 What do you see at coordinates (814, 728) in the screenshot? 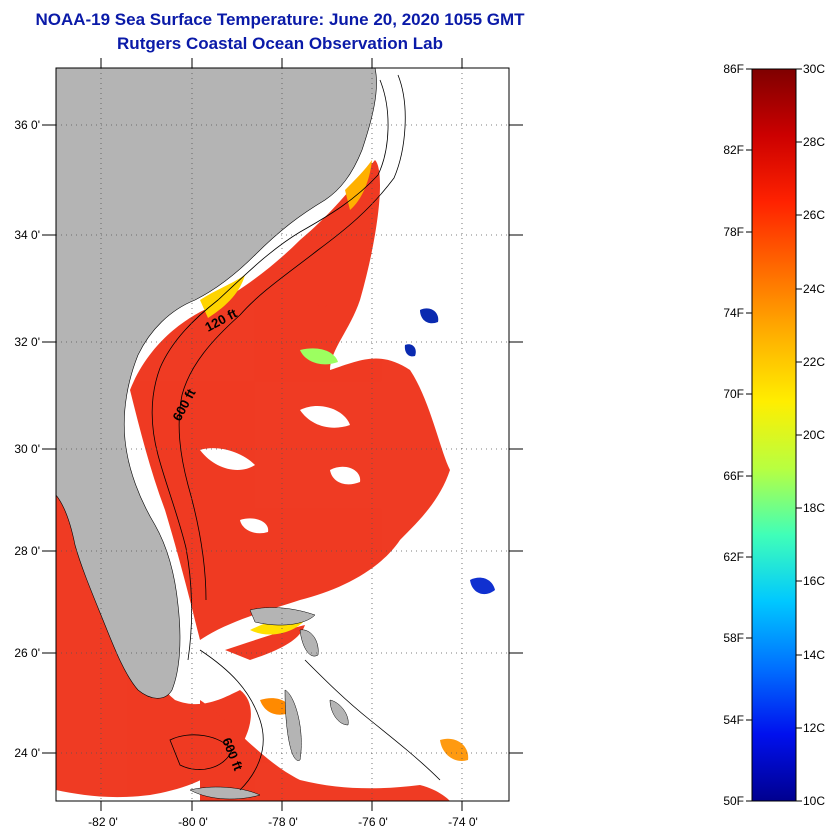
I see `colorbar-label-c: 12C` at bounding box center [814, 728].